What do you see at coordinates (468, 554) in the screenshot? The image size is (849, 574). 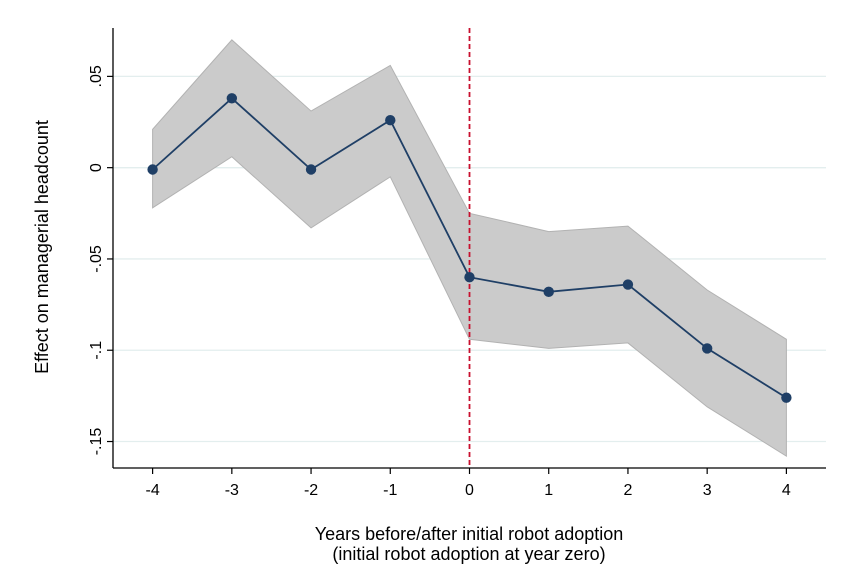 I see `x-axis-title-line2: (initial robot adoption at year zero)` at bounding box center [468, 554].